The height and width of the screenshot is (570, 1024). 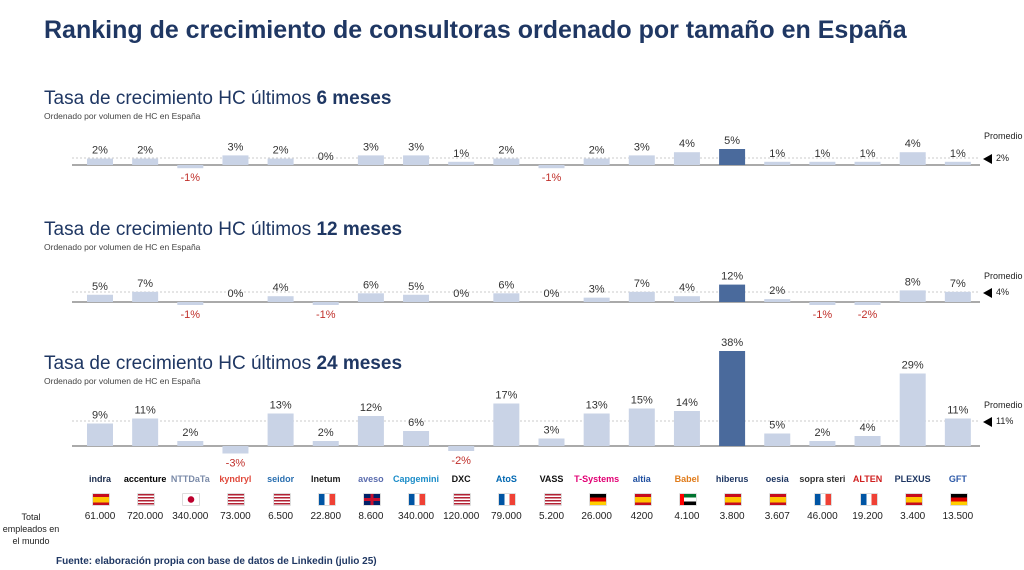 I want to click on employees-plexus: 3.400, so click(x=913, y=516).